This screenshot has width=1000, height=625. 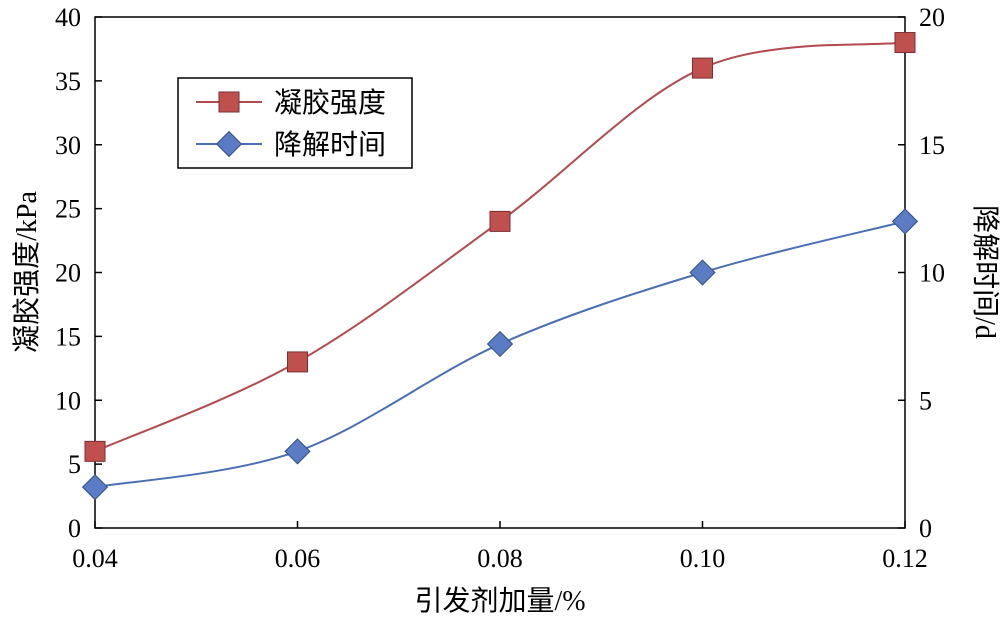 What do you see at coordinates (925, 528) in the screenshot?
I see `right-y-tick-label: 0` at bounding box center [925, 528].